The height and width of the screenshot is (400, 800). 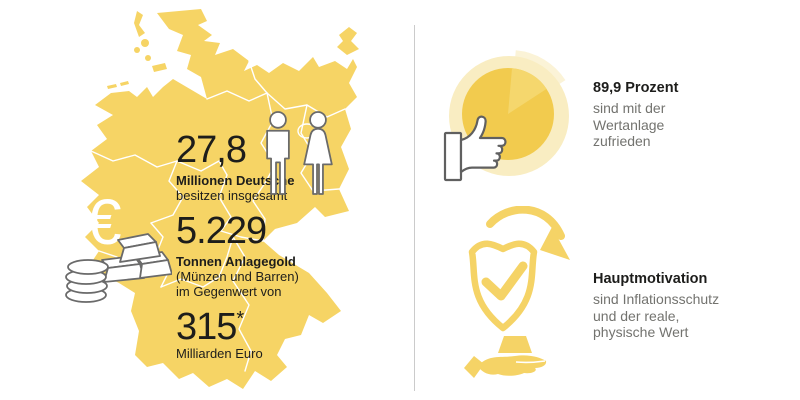 I want to click on population-icons, so click(x=298, y=154).